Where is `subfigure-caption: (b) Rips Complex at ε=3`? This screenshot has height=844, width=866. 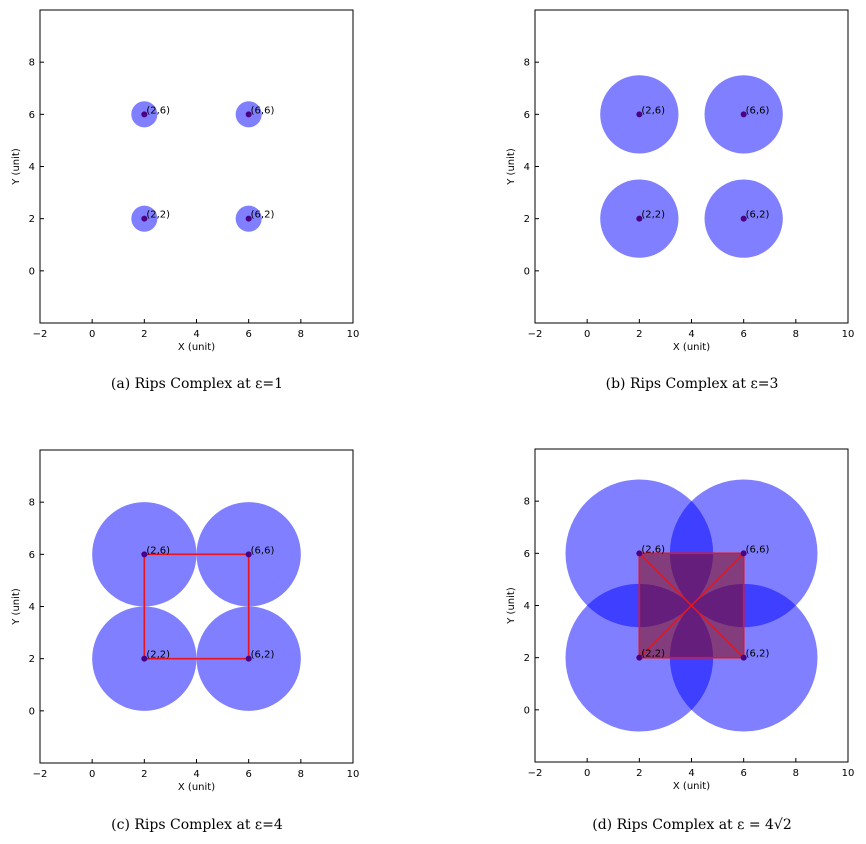
subfigure-caption: (b) Rips Complex at ε=3 is located at coordinates (692, 384).